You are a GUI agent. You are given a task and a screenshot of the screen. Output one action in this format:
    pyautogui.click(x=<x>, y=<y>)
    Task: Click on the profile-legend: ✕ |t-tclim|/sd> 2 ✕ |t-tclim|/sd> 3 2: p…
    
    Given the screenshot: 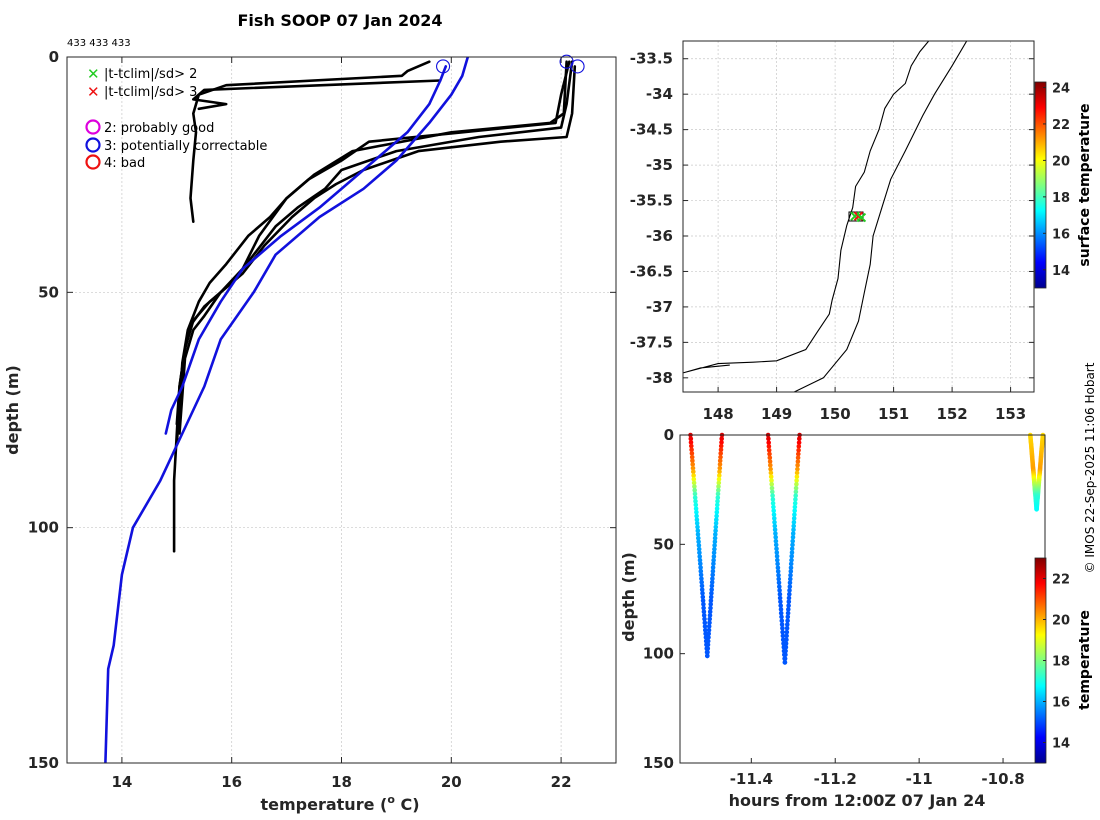 What is the action you would take?
    pyautogui.click(x=176, y=118)
    